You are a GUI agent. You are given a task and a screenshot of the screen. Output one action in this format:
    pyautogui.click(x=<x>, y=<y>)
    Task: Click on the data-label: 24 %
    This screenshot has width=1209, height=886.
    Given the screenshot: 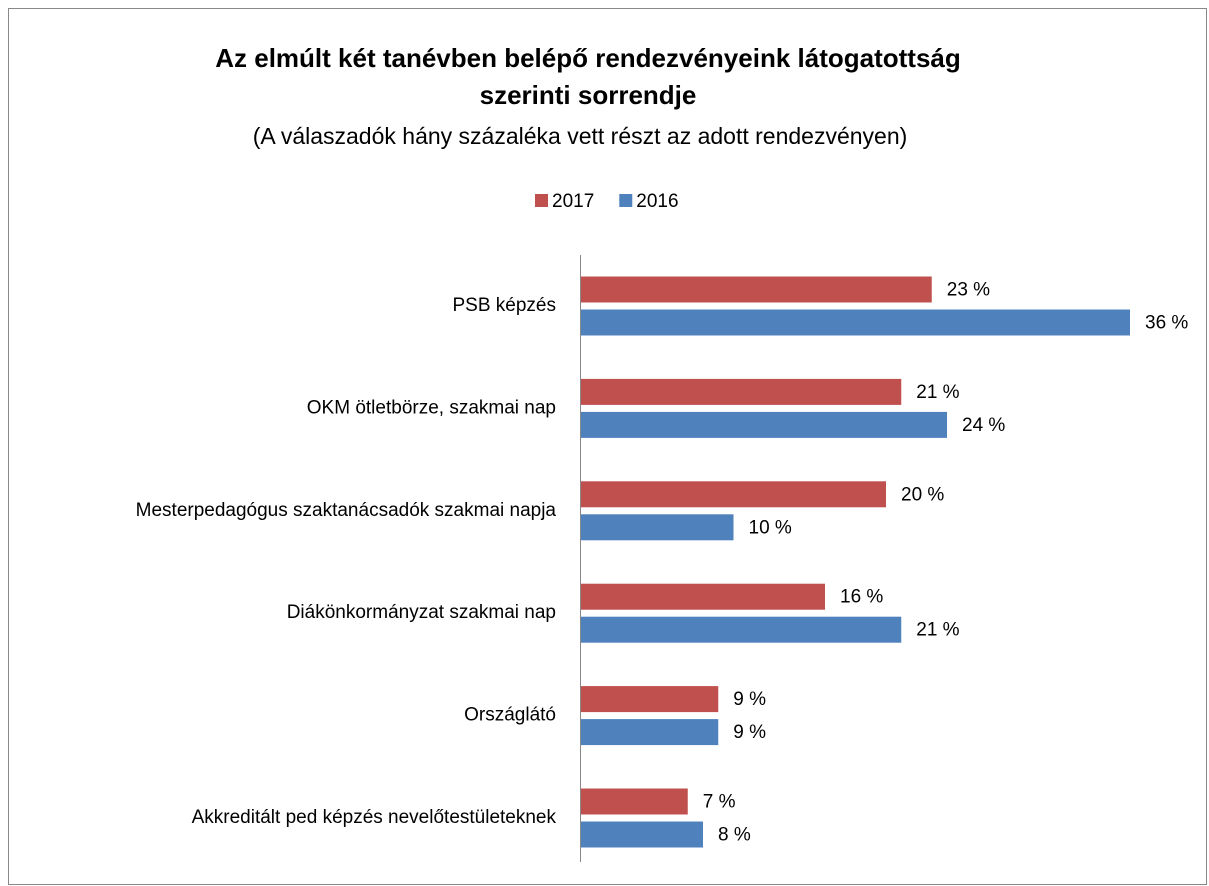 What is the action you would take?
    pyautogui.click(x=983, y=425)
    